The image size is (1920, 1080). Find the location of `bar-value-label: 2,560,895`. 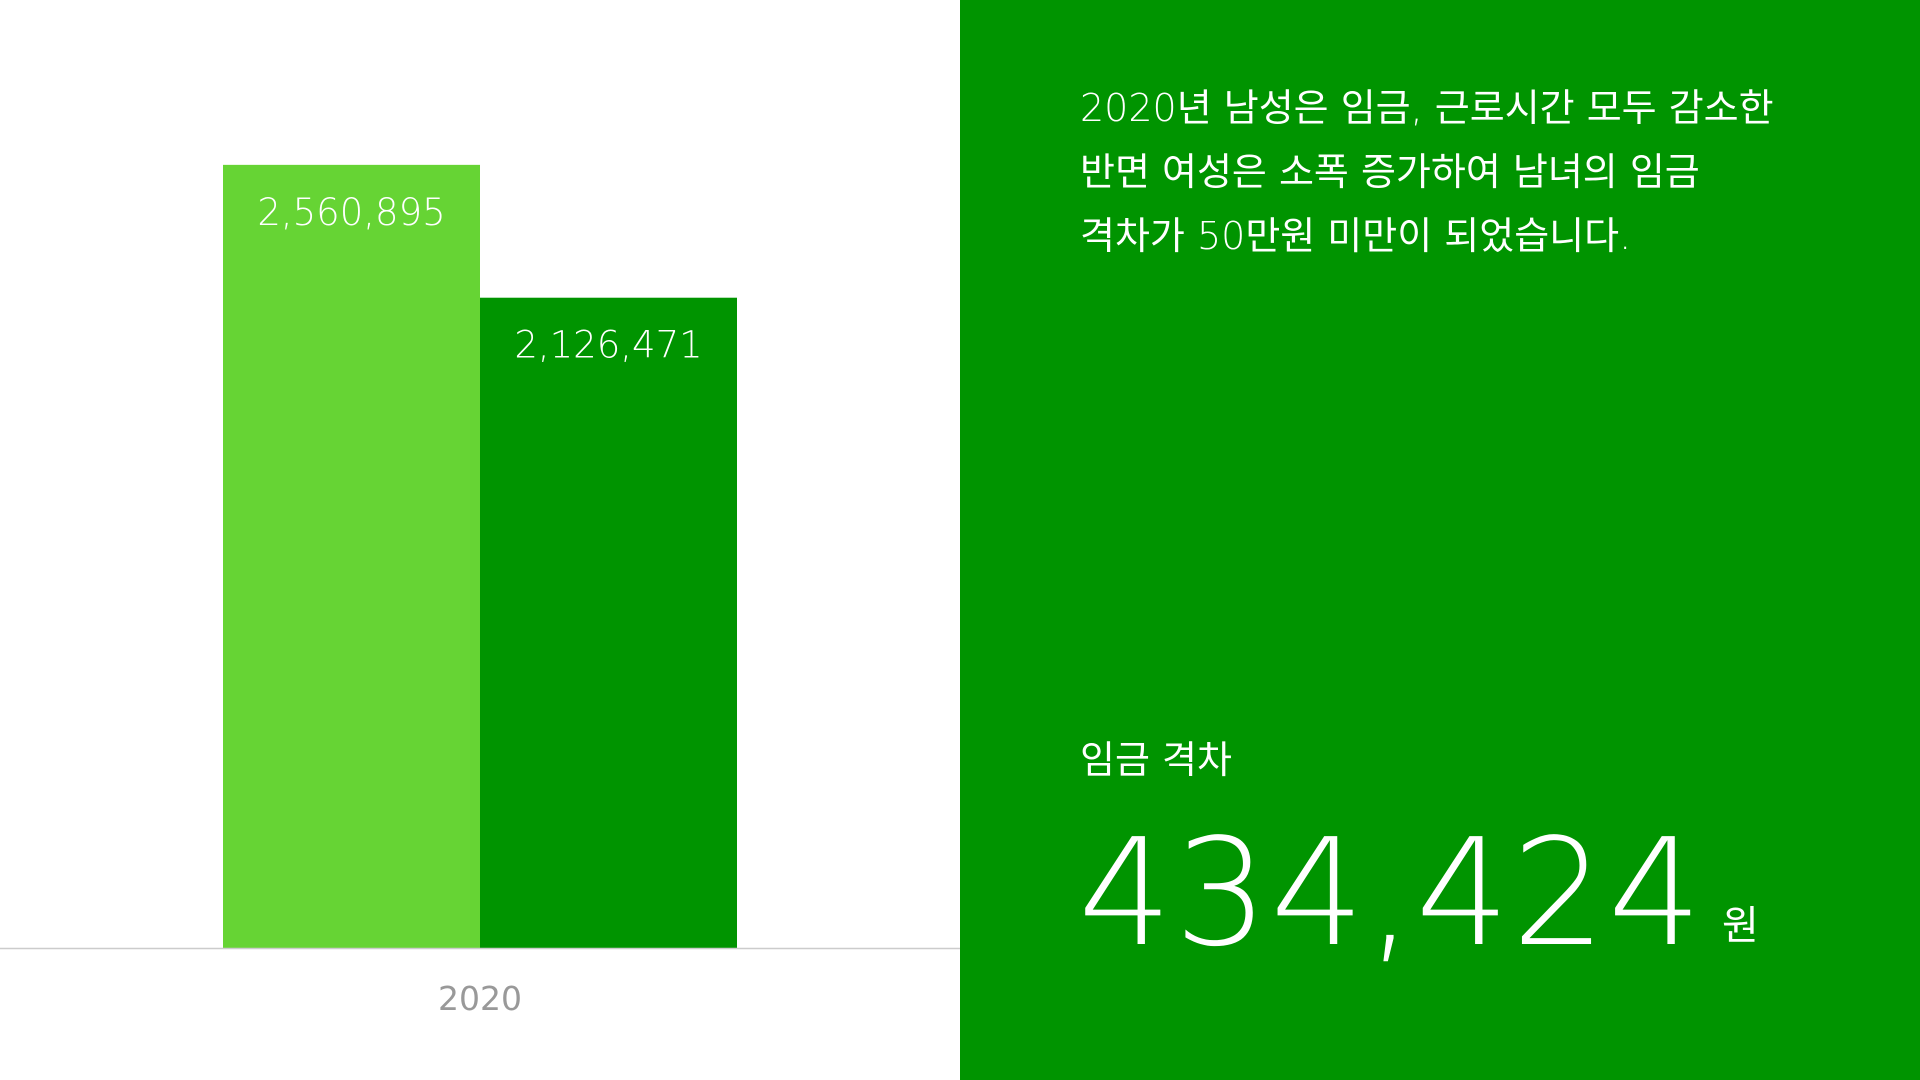

bar-value-label: 2,560,895 is located at coordinates (351, 212).